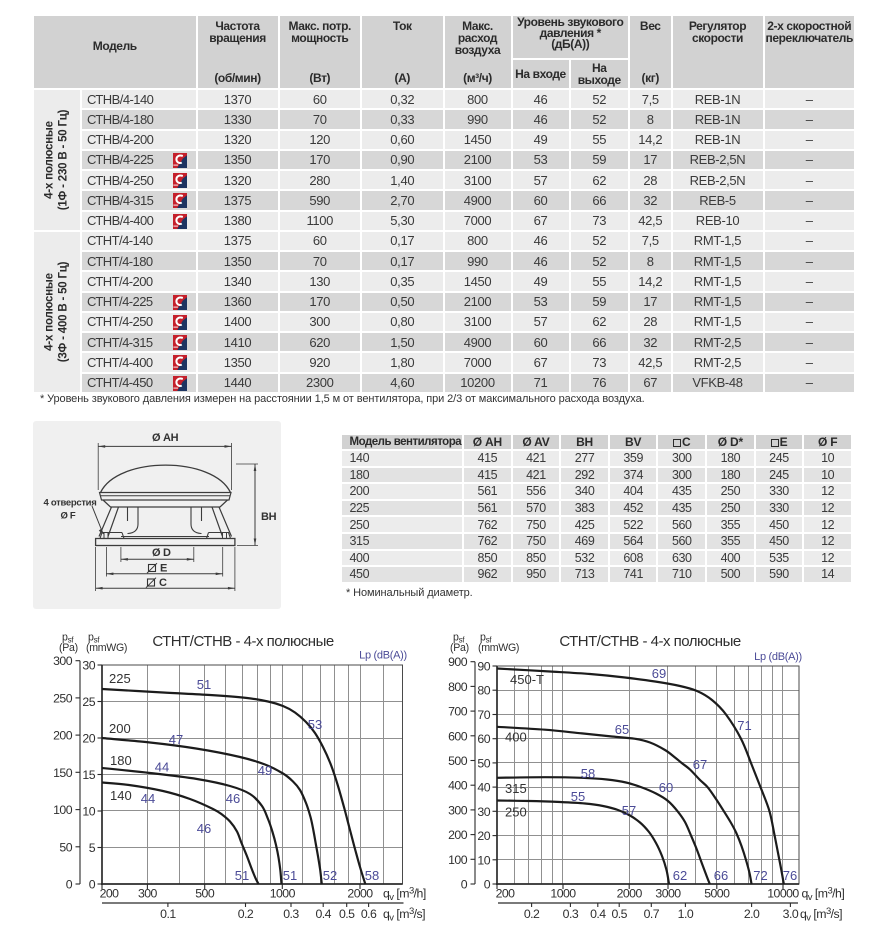 Image resolution: width=872 pixels, height=938 pixels. I want to click on svg-text: 700, so click(458, 712).